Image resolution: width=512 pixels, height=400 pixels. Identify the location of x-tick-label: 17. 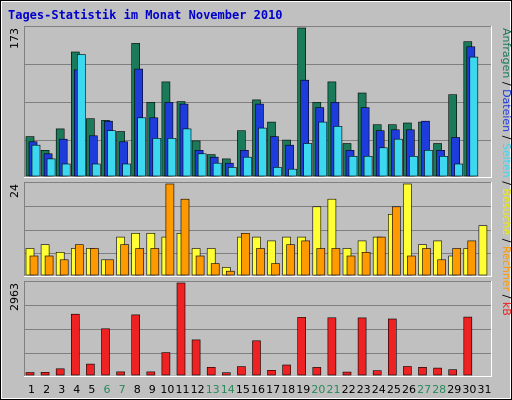
(273, 389).